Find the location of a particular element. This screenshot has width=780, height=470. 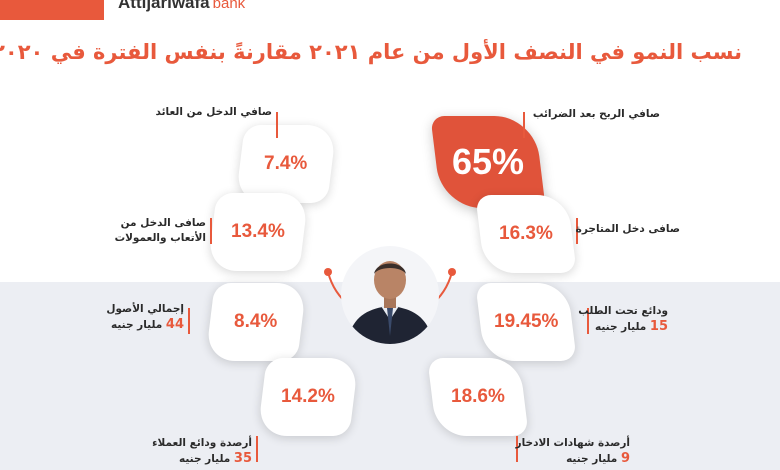

customer-deposits-unit: مليار جنيه is located at coordinates (205, 459).